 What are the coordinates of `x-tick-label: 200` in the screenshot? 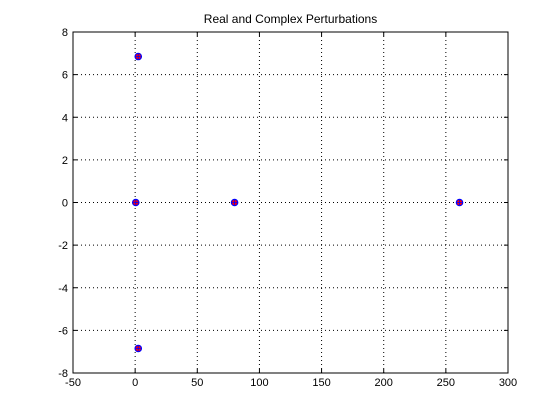 It's located at (384, 383).